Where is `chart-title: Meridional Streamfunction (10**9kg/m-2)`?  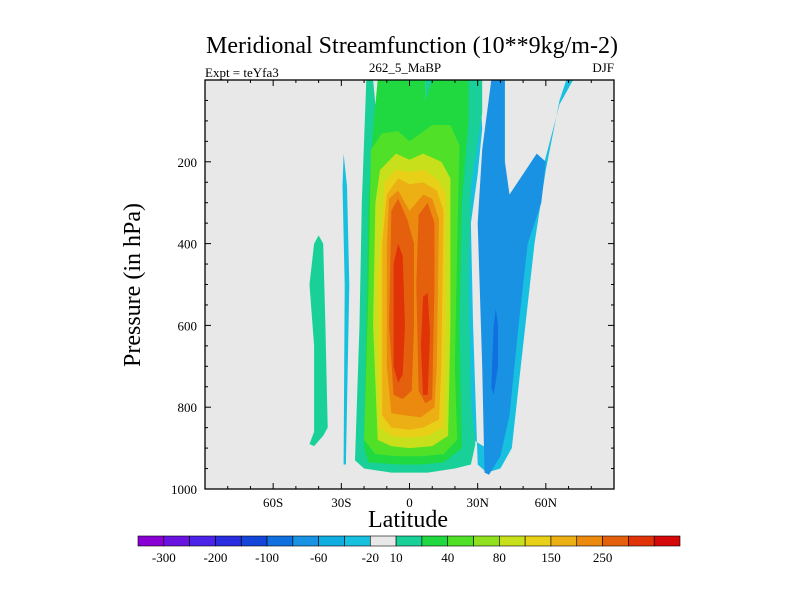 chart-title: Meridional Streamfunction (10**9kg/m-2) is located at coordinates (412, 46).